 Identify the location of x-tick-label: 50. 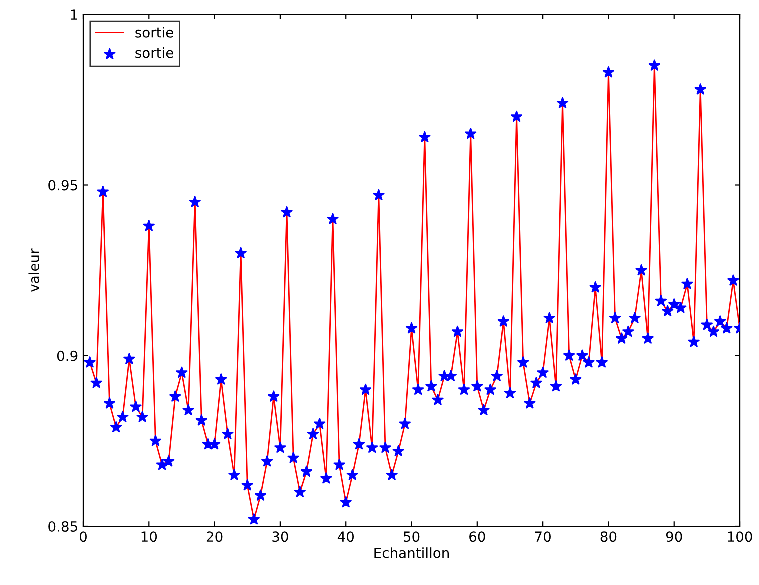
(412, 537).